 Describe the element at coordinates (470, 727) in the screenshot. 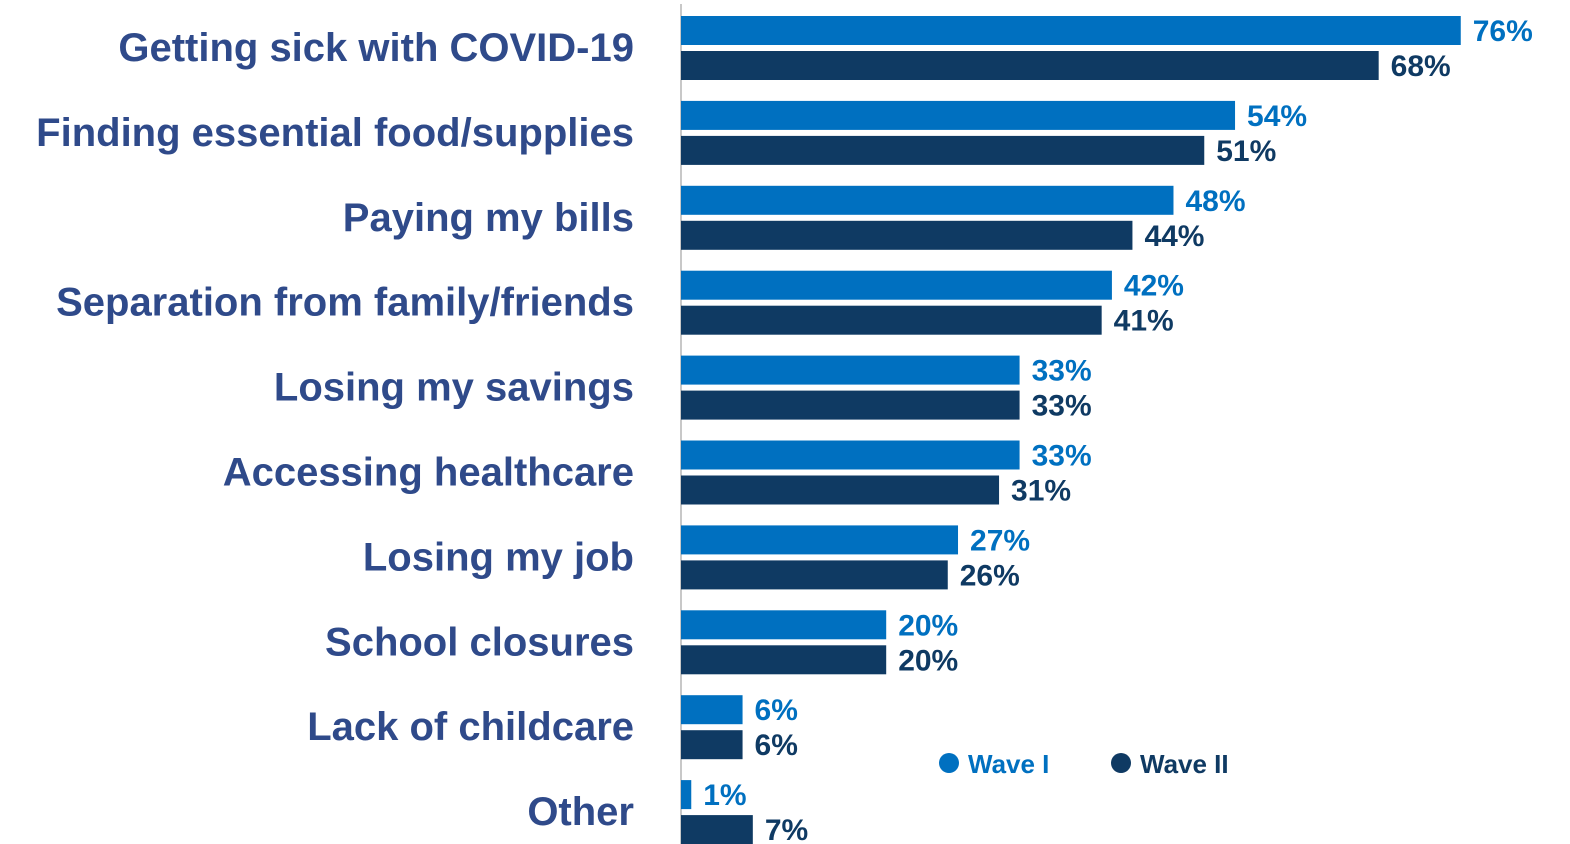

I see `category-label: Lack of childcare` at that location.